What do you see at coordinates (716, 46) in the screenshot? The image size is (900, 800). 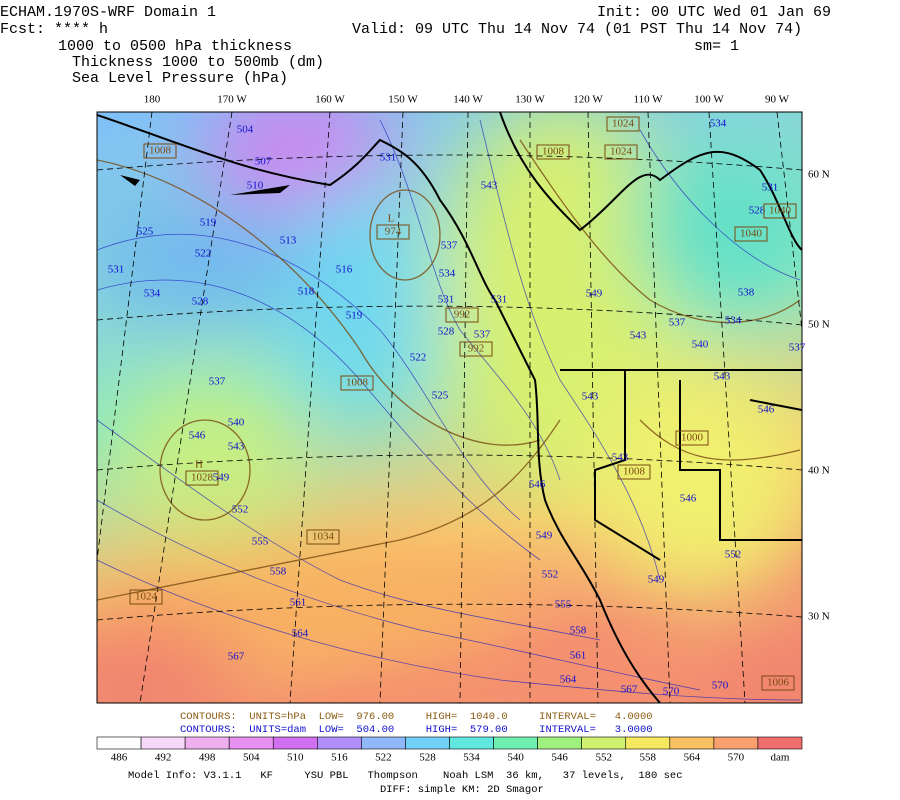 I see `header-text: sm= 1` at bounding box center [716, 46].